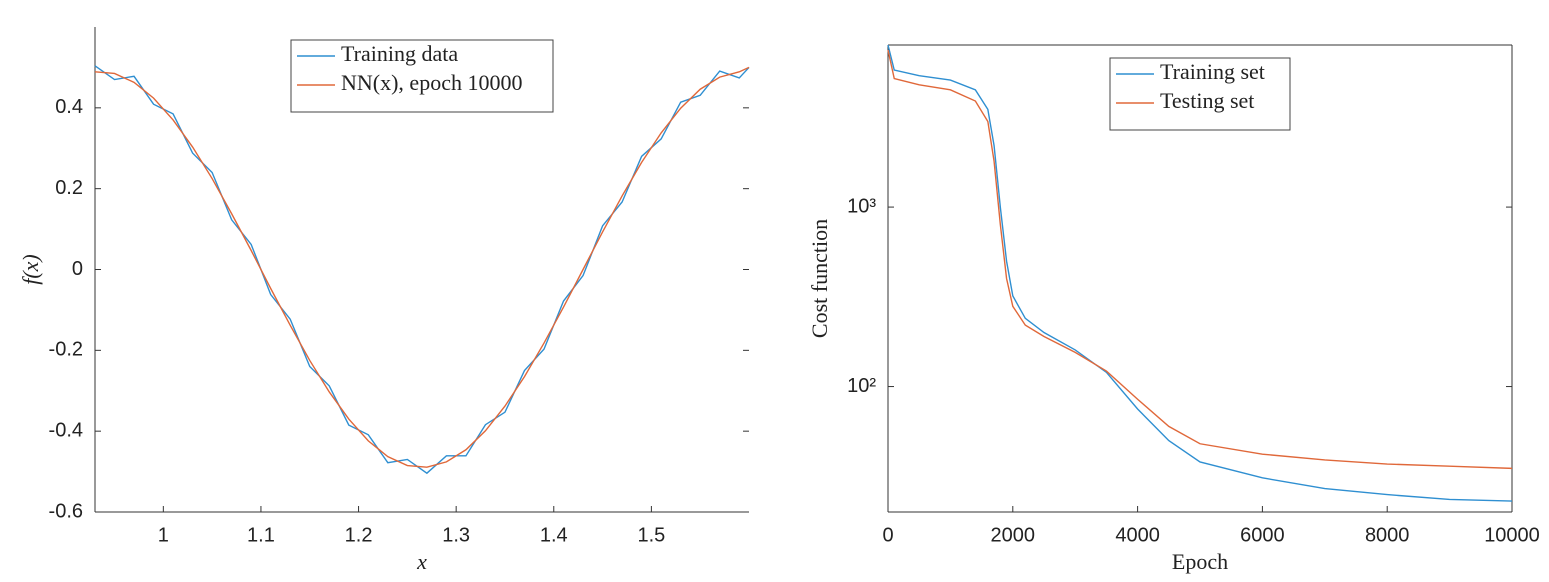  Describe the element at coordinates (69, 107) in the screenshot. I see `y-tick-label: 0.4` at that location.